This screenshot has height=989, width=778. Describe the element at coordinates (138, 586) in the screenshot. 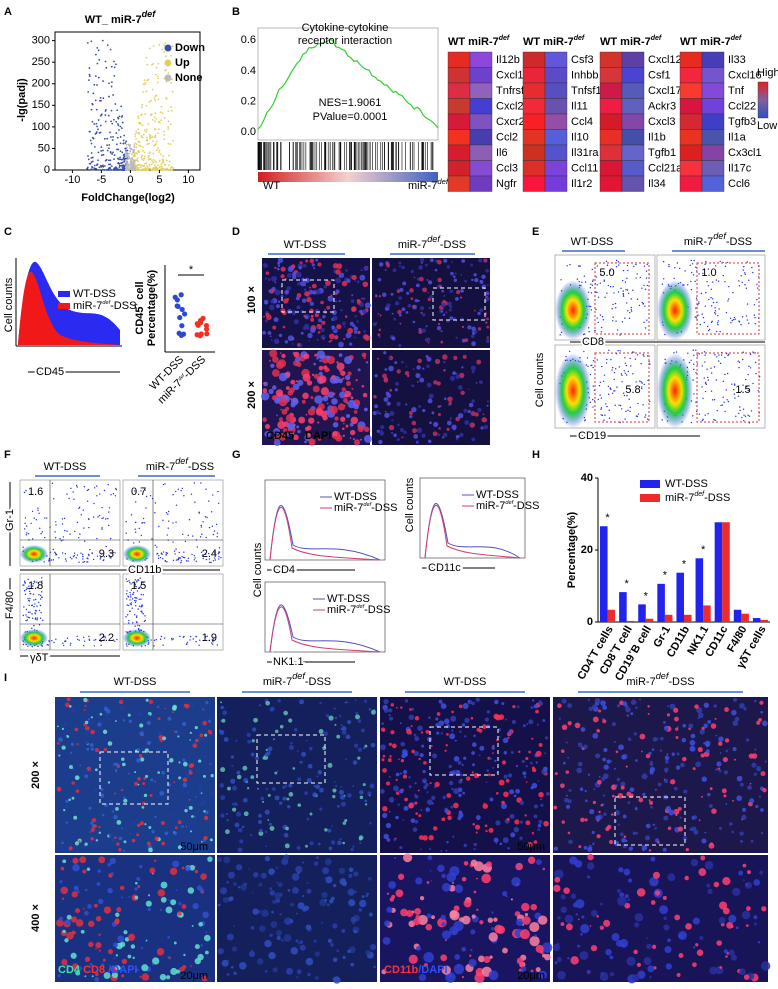

I see `label: 1.5` at that location.